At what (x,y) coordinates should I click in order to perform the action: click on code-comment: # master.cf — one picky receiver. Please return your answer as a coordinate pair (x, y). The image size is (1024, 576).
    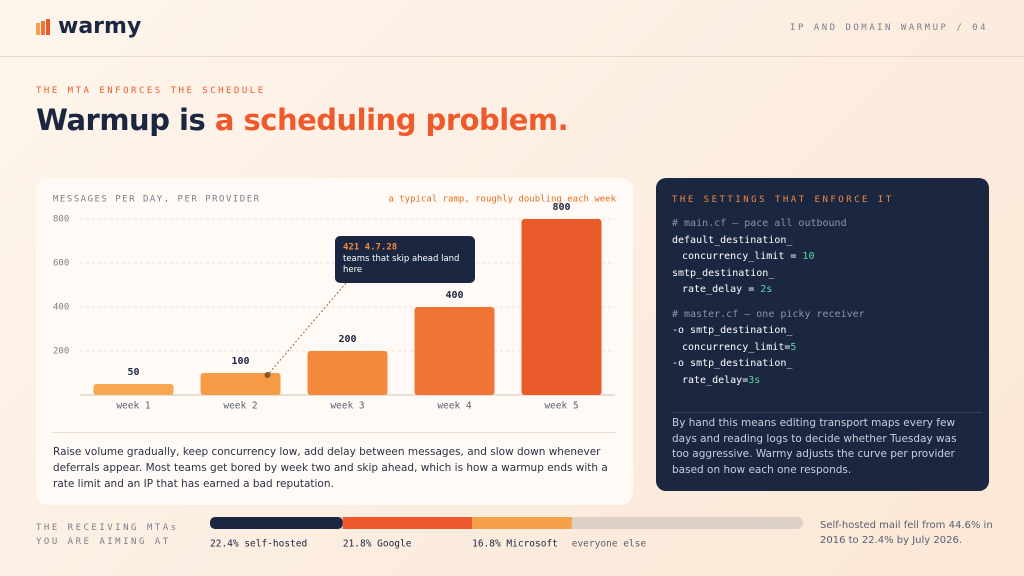
    Looking at the image, I should click on (768, 314).